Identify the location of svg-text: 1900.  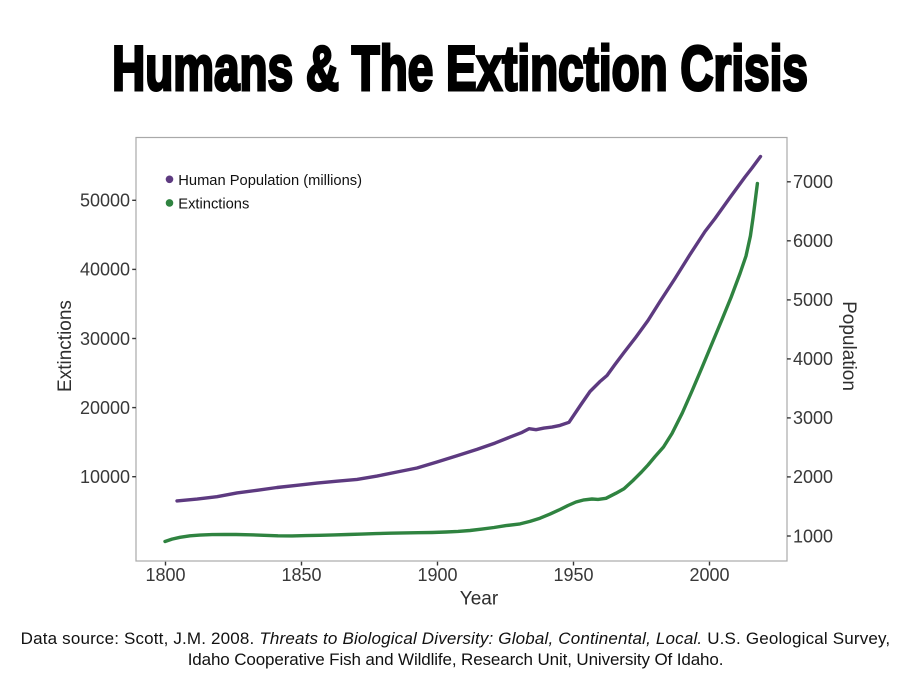
(437, 575).